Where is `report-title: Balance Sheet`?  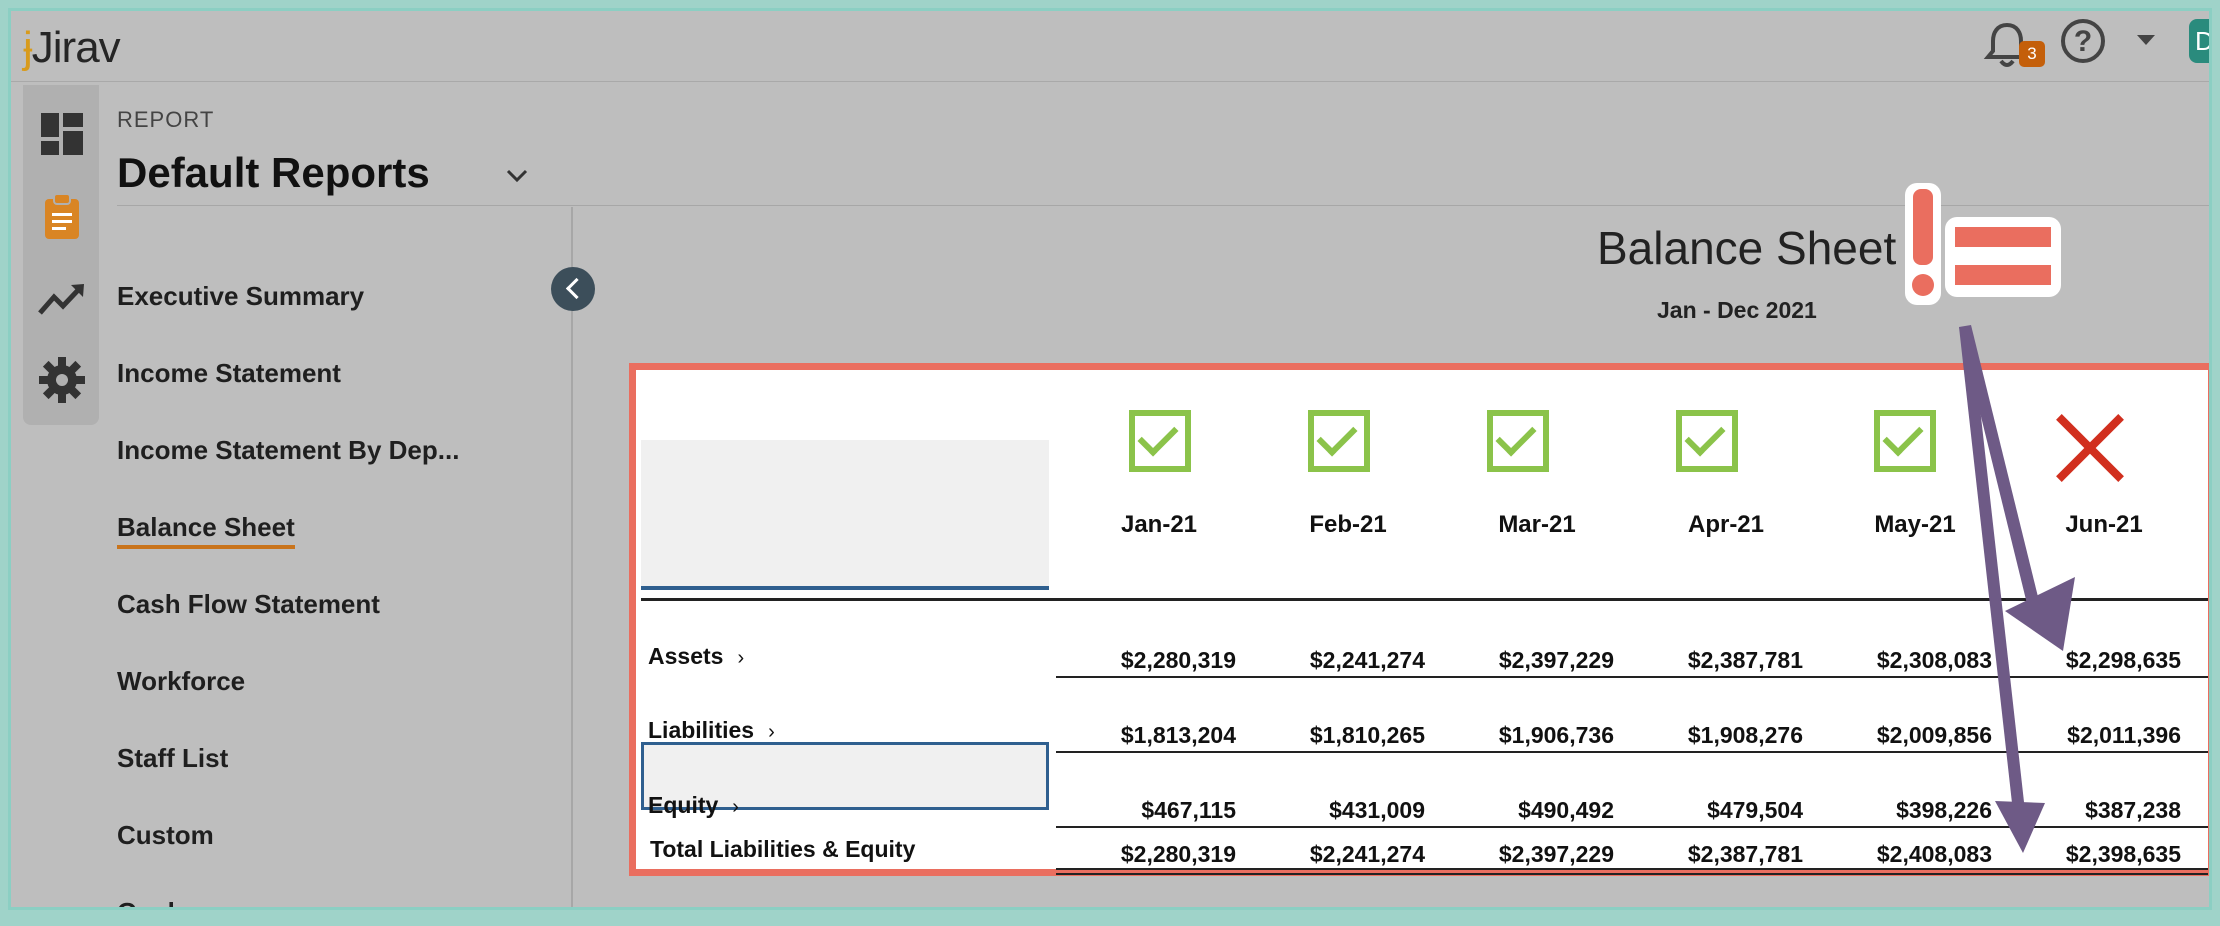 report-title: Balance Sheet is located at coordinates (1747, 248).